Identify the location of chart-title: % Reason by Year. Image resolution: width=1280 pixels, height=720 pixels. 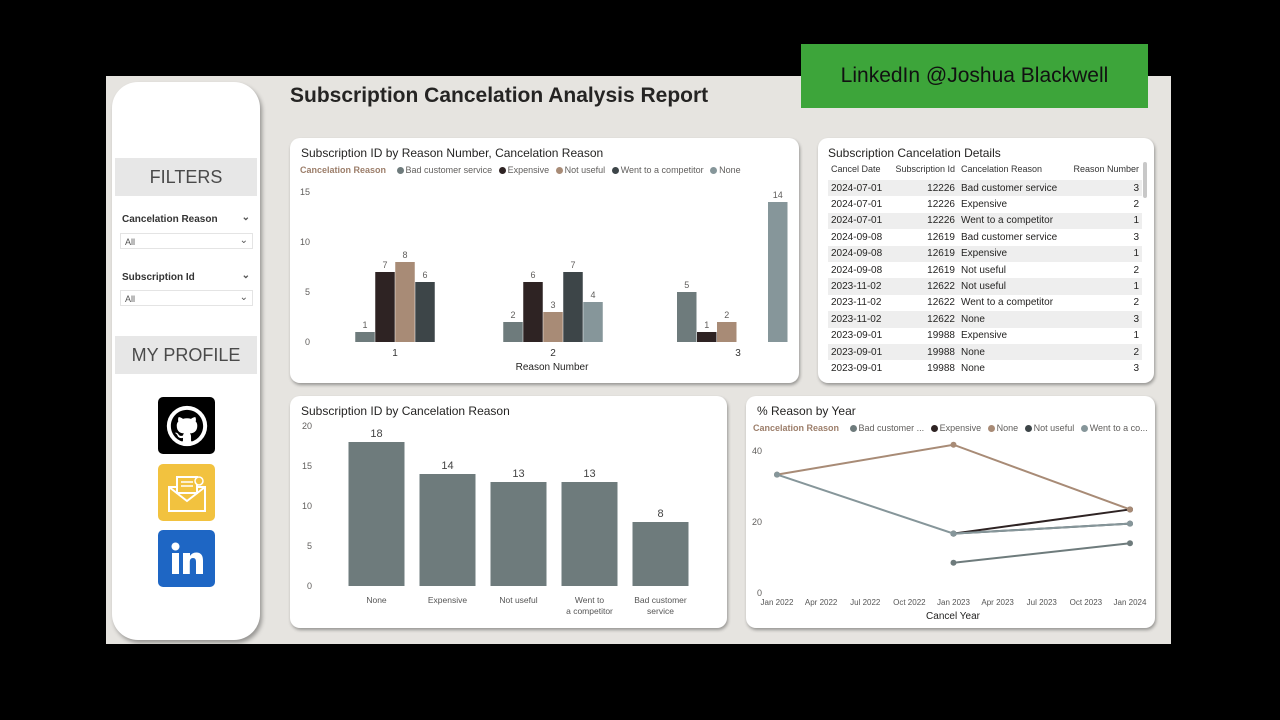
(806, 411).